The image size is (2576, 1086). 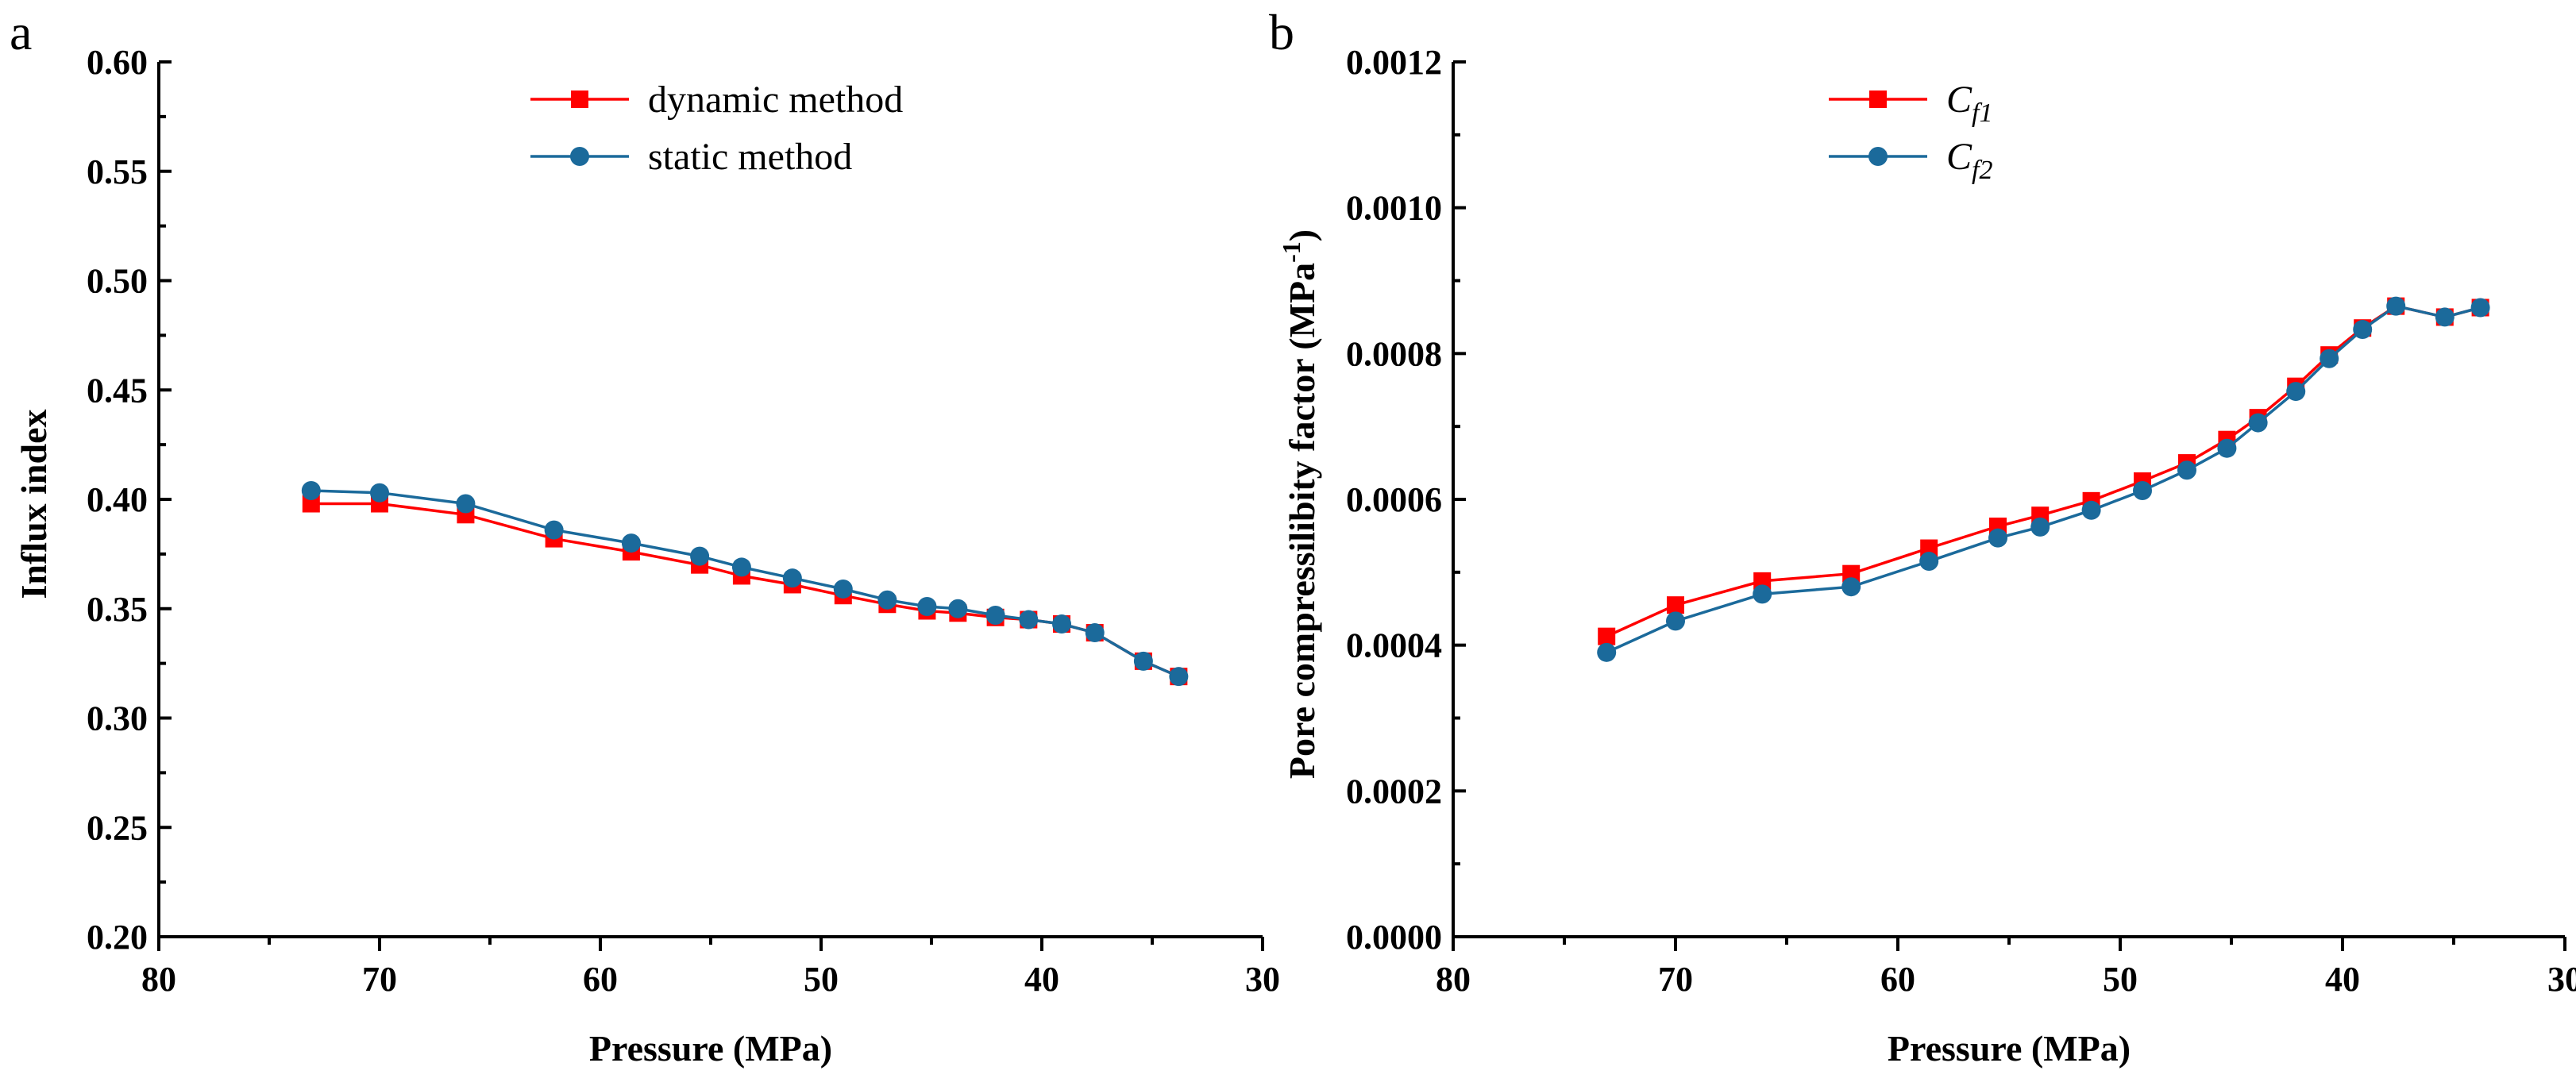 What do you see at coordinates (1453, 979) in the screenshot?
I see `panel-b-x-tick-label: 80` at bounding box center [1453, 979].